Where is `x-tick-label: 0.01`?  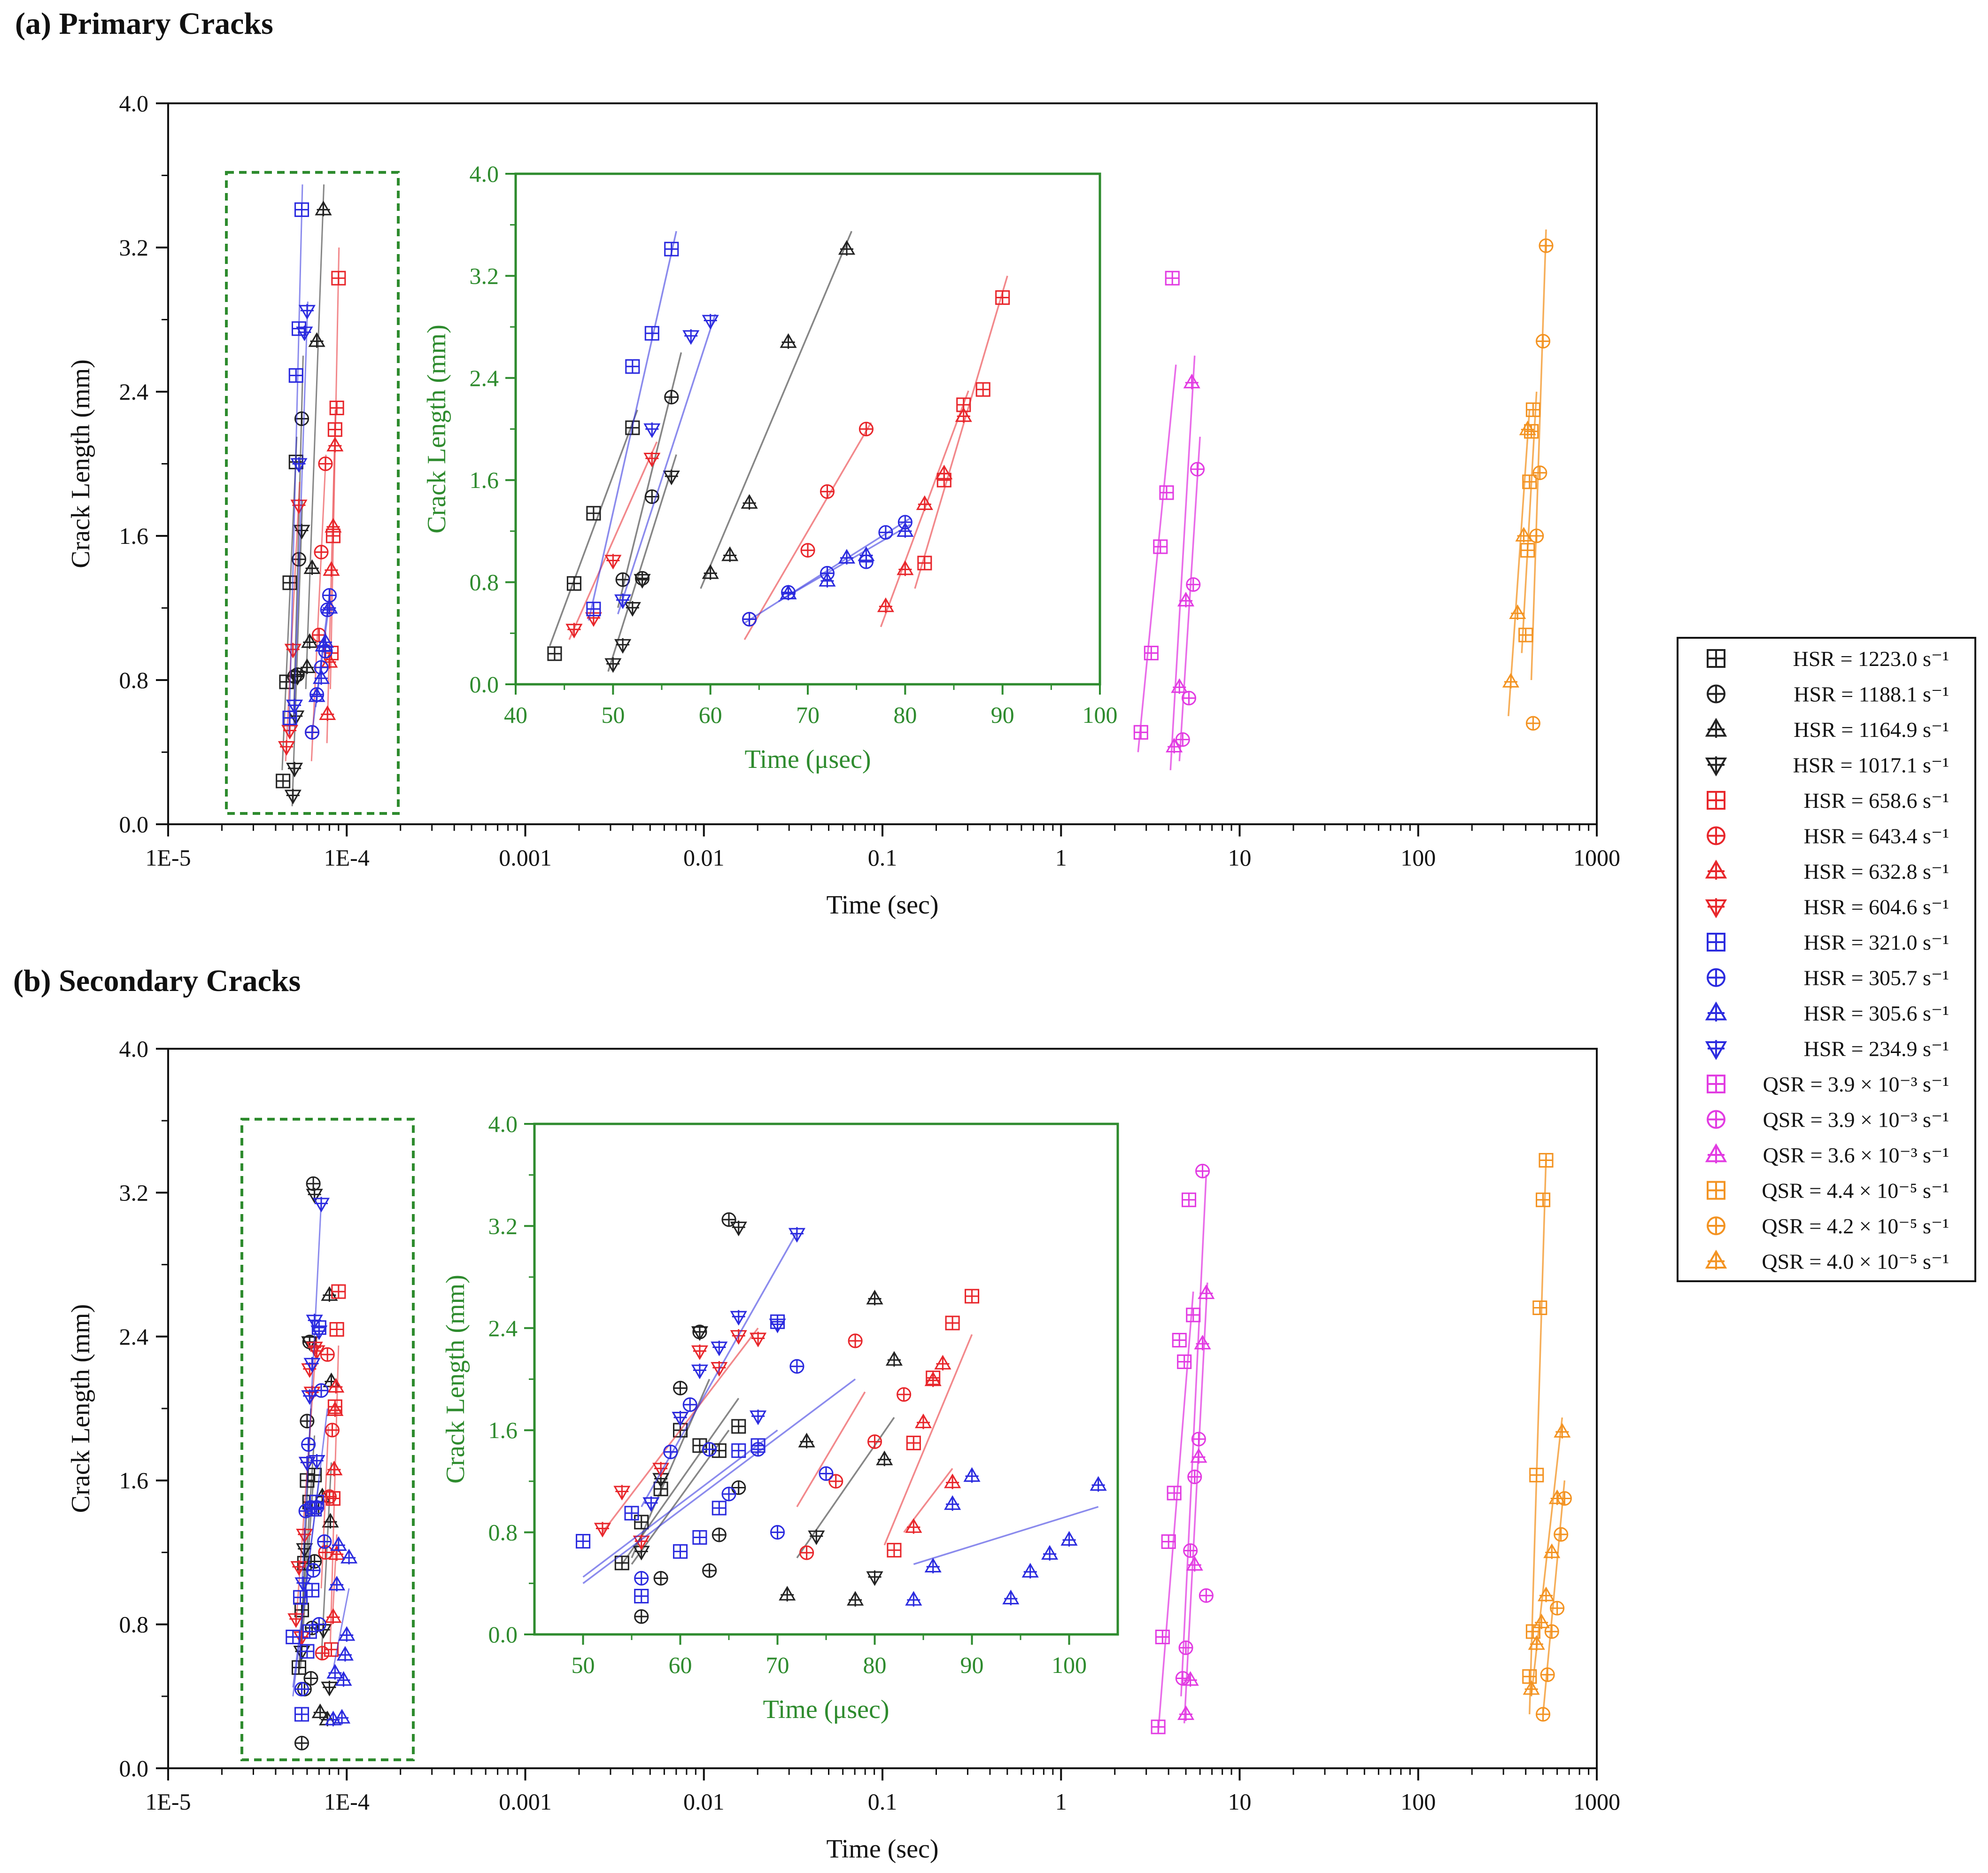
x-tick-label: 0.01 is located at coordinates (704, 857).